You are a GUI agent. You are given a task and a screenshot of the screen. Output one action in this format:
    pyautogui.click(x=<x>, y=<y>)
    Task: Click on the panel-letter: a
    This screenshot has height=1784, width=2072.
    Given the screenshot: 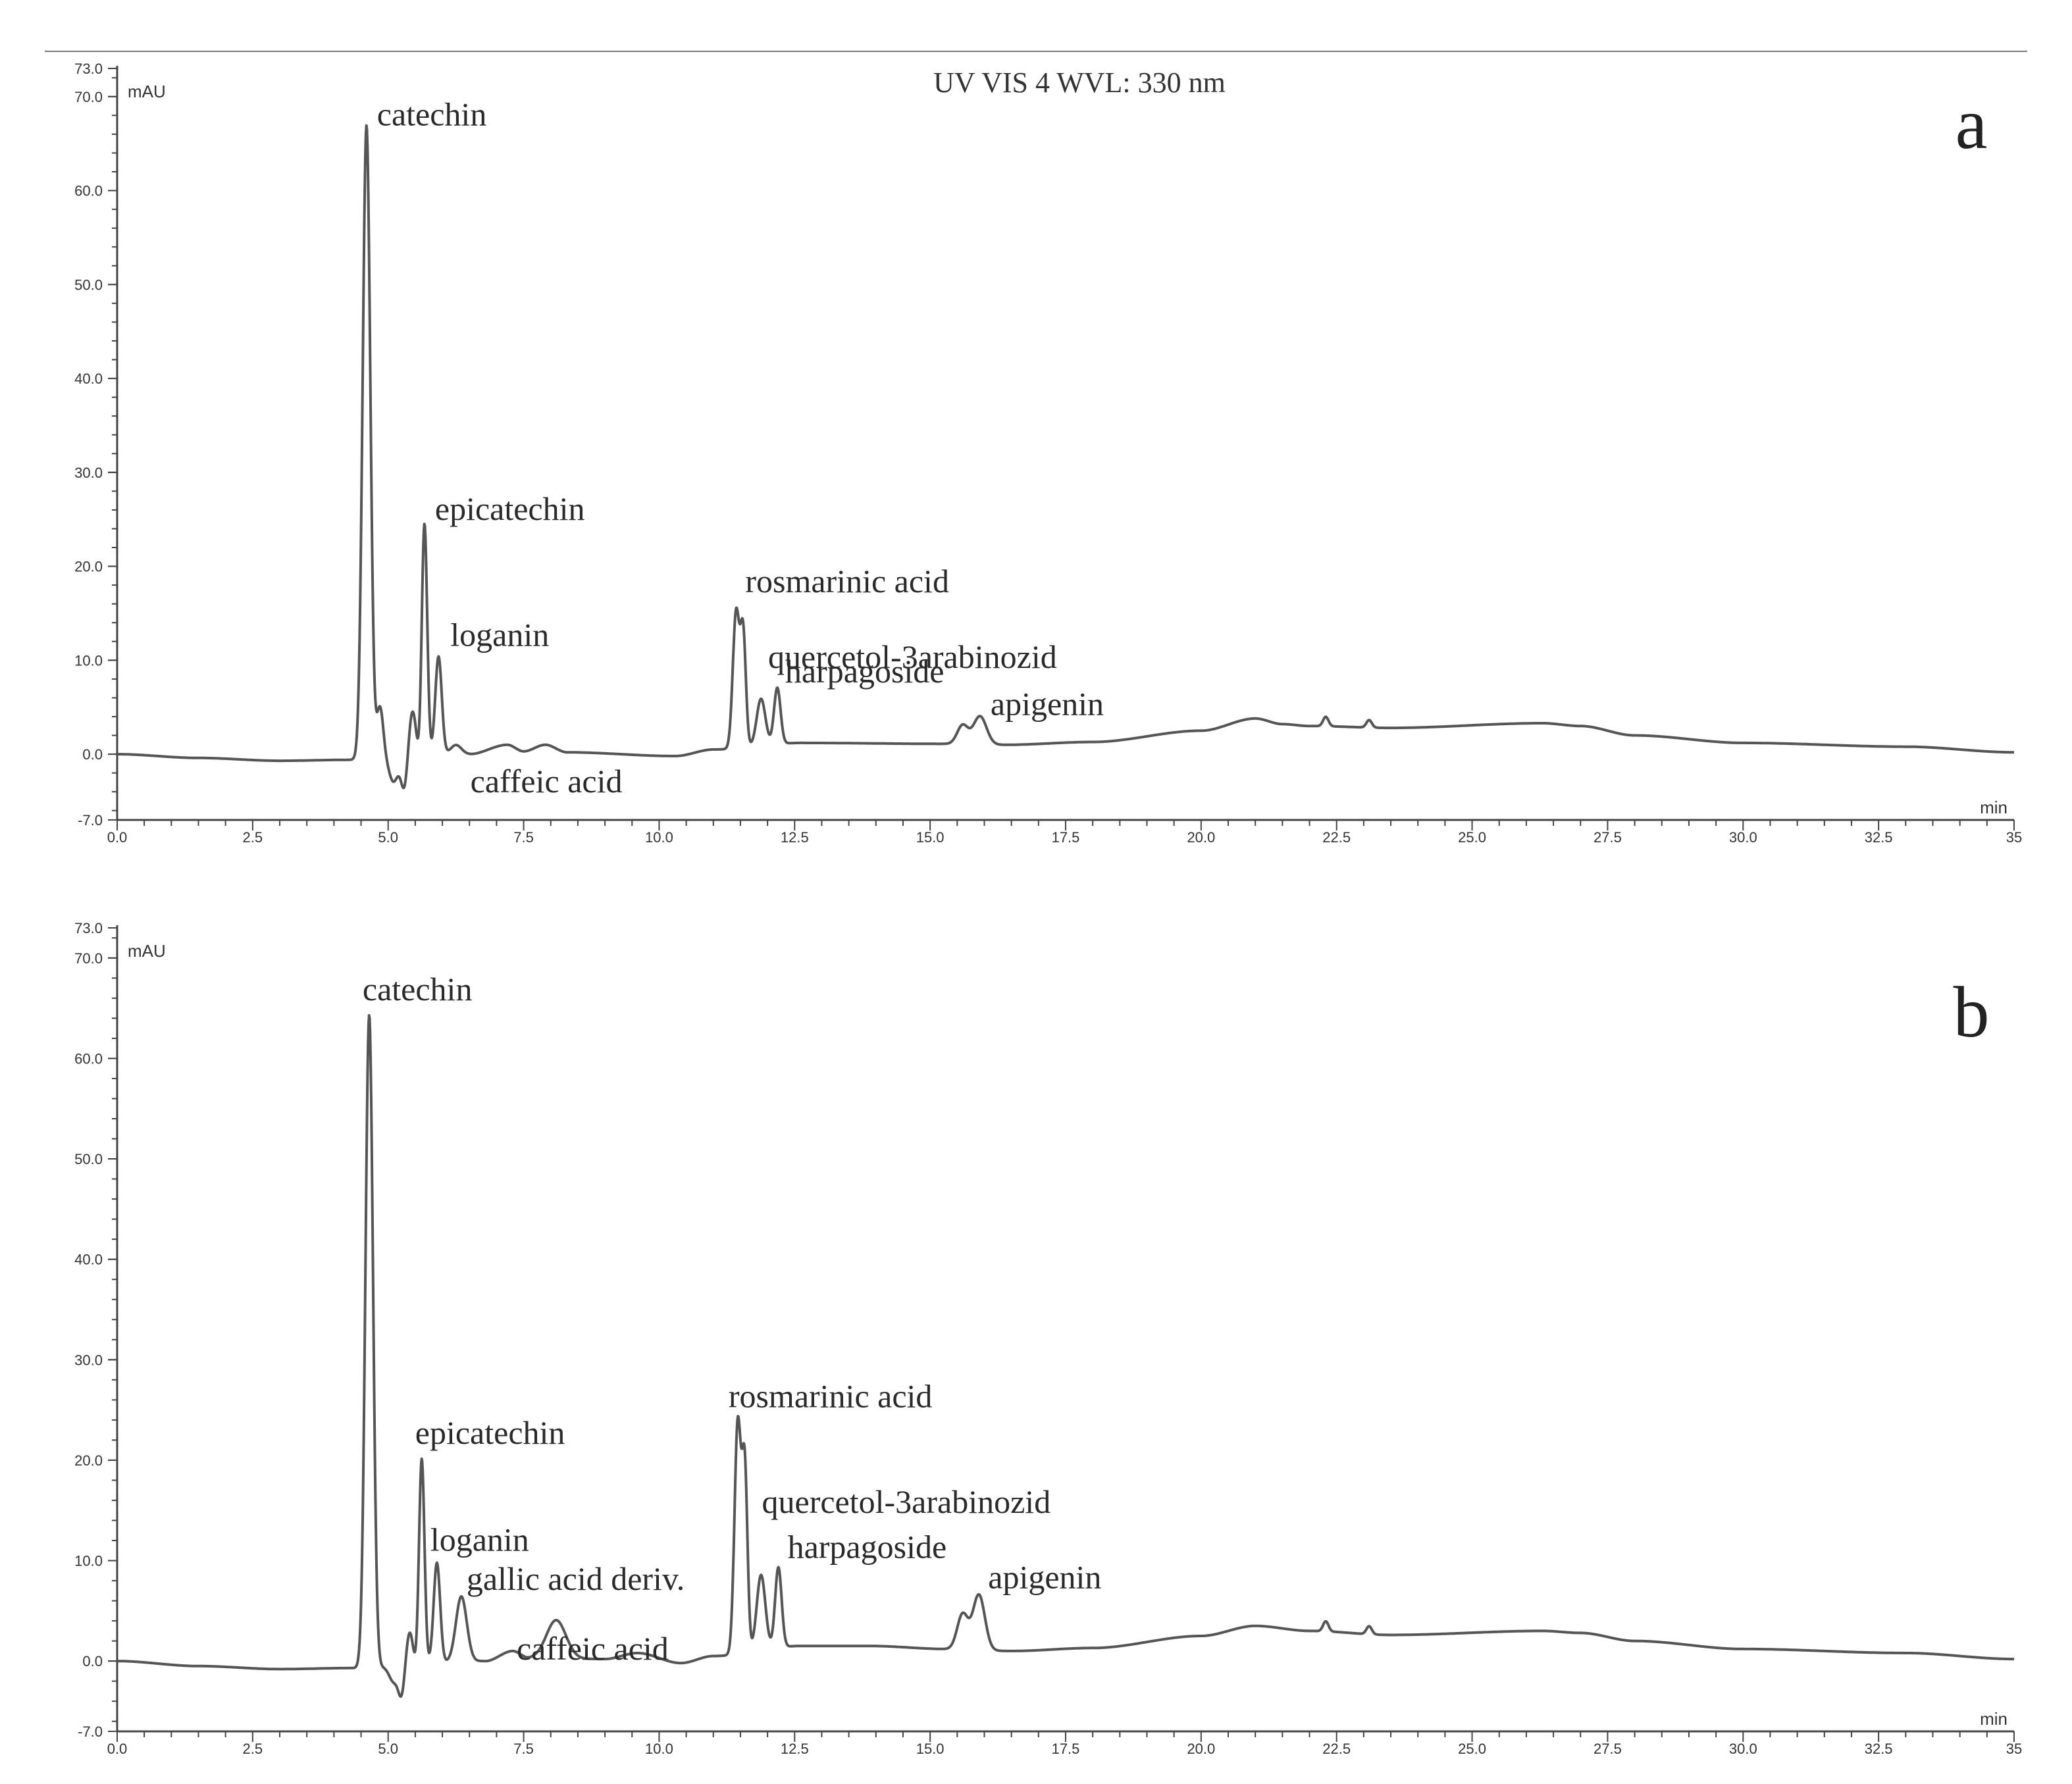 What is the action you would take?
    pyautogui.click(x=1972, y=124)
    